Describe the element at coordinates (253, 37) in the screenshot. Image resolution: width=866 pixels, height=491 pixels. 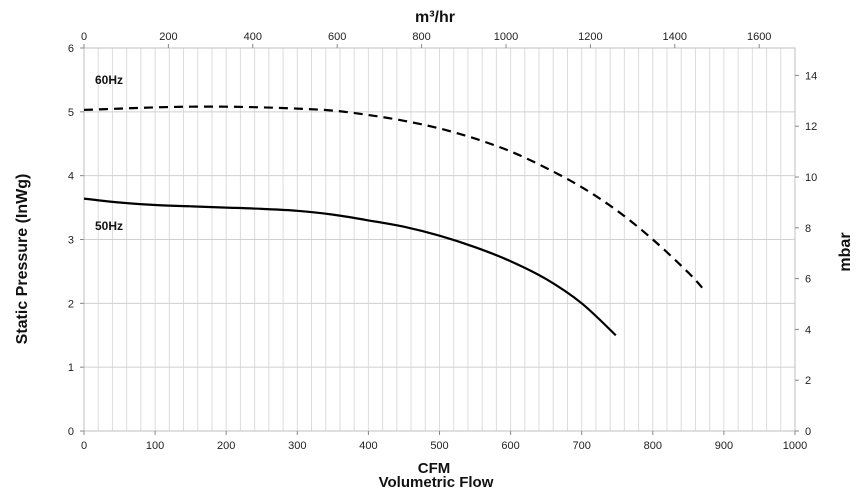
I see `x-top-tick-label: 400` at that location.